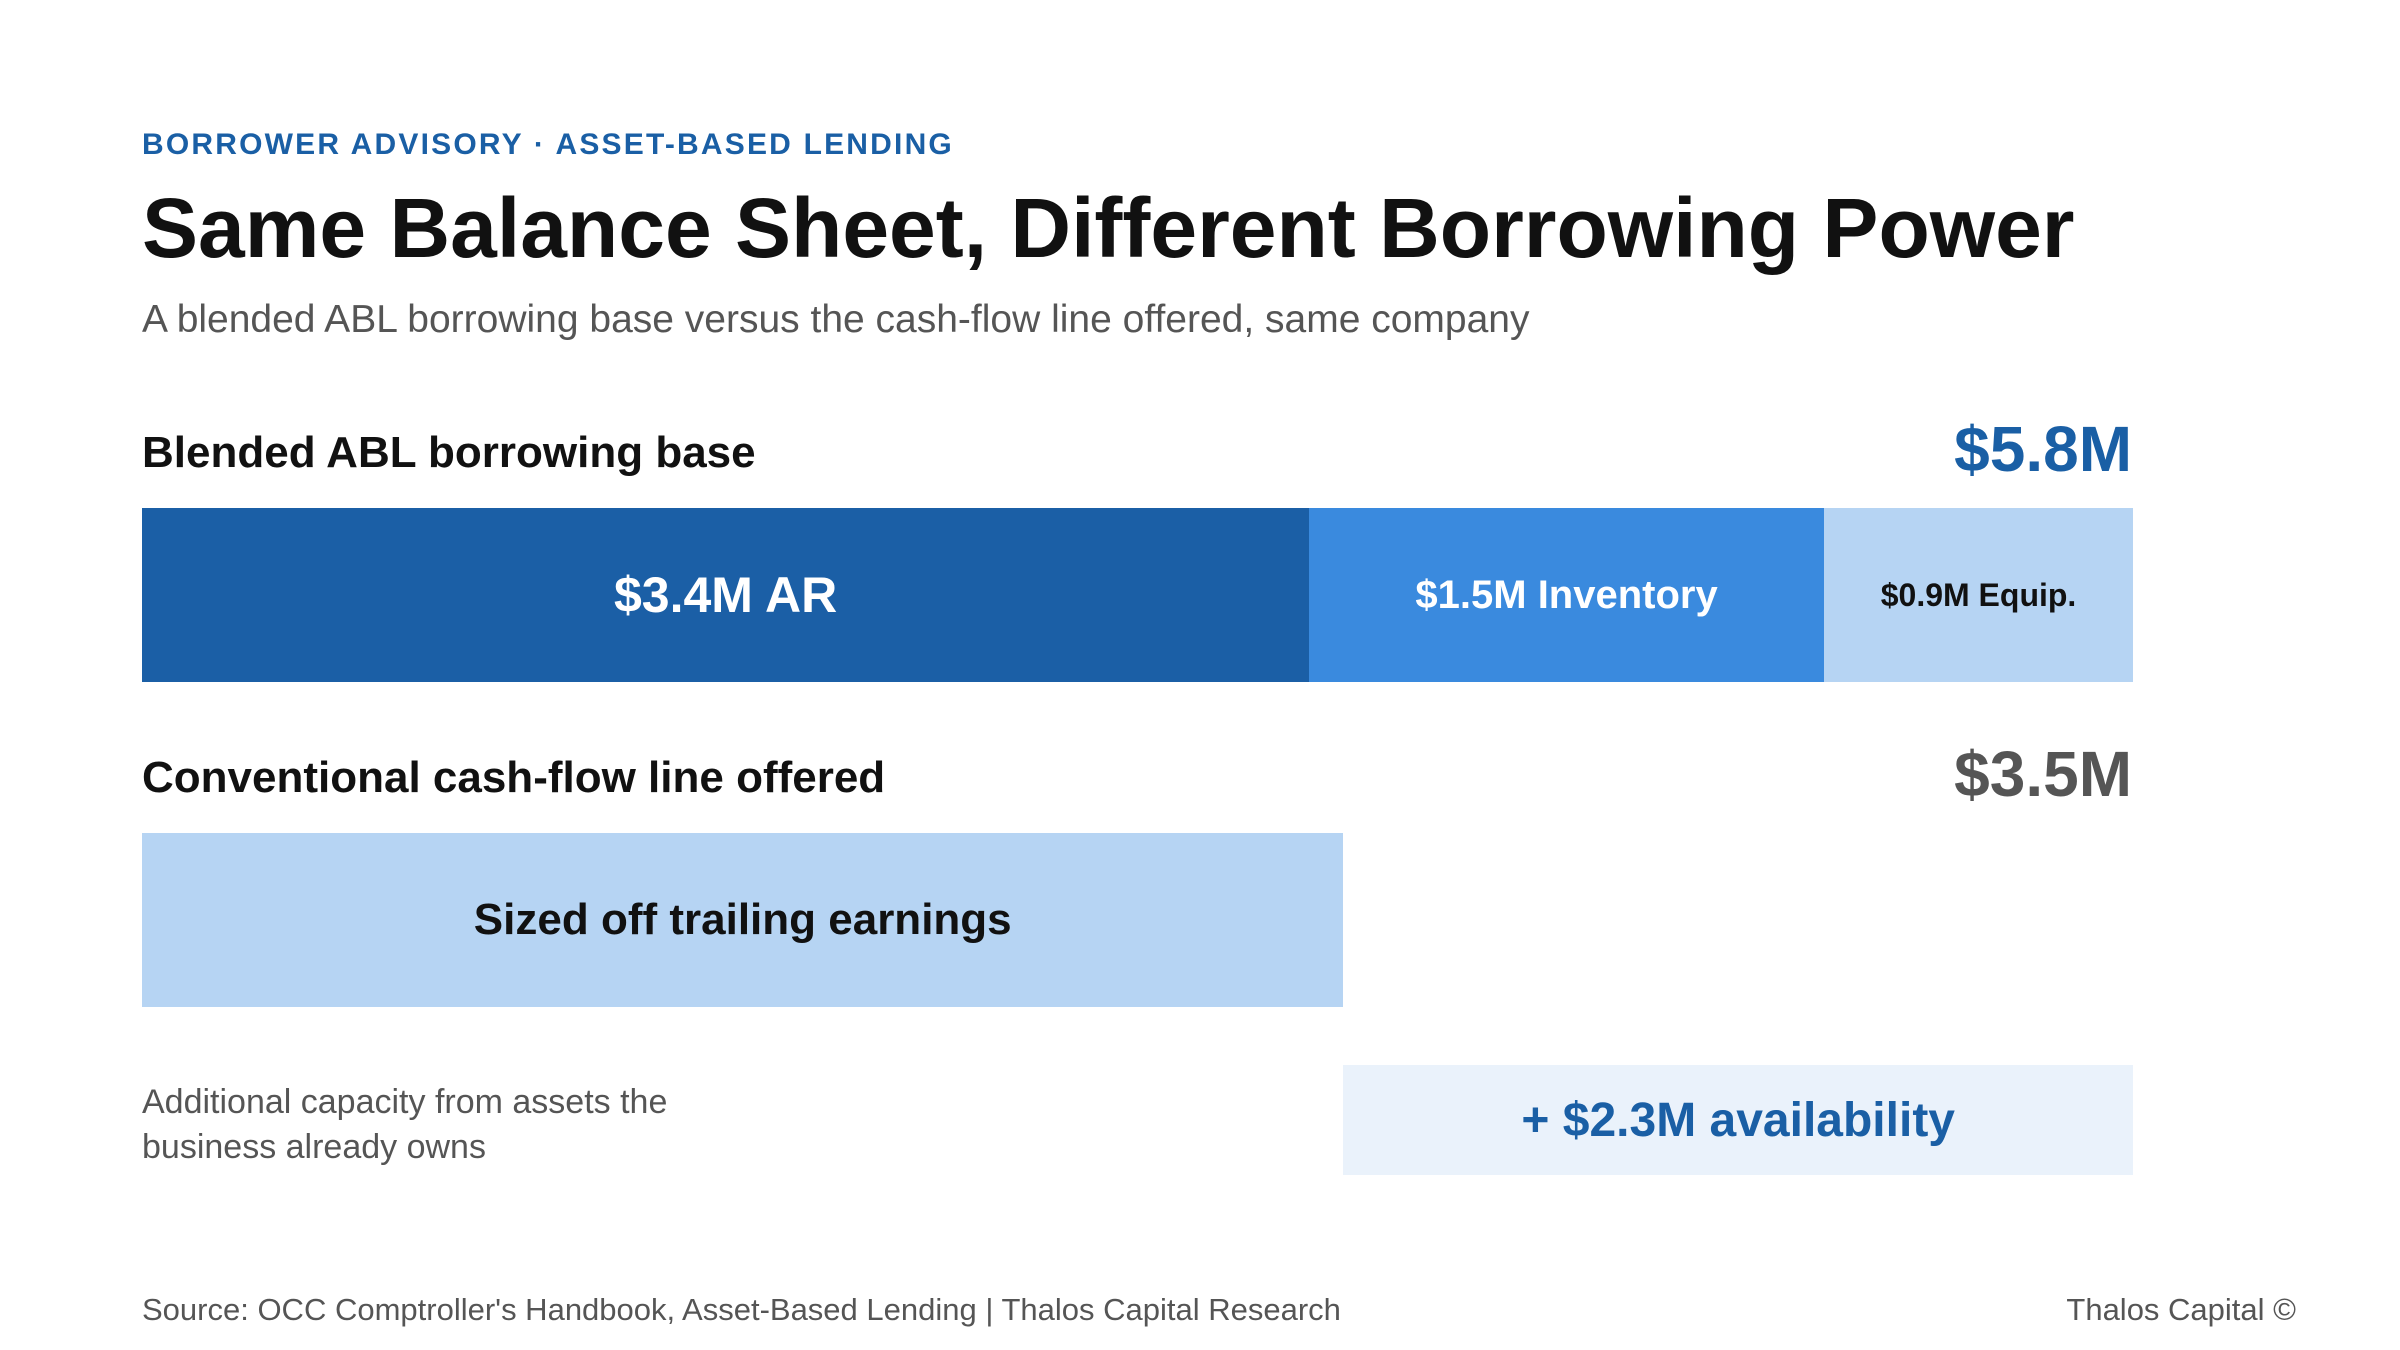  What do you see at coordinates (2181, 1309) in the screenshot?
I see `brand-credit: Thalos Capital ©` at bounding box center [2181, 1309].